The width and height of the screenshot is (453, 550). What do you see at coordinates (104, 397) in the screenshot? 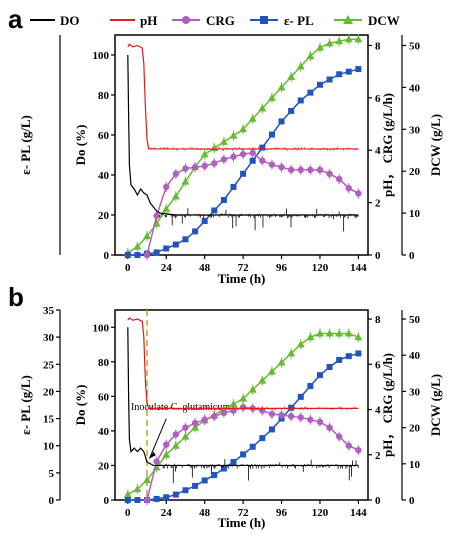
I see `do-tick-label: 60` at bounding box center [104, 397].